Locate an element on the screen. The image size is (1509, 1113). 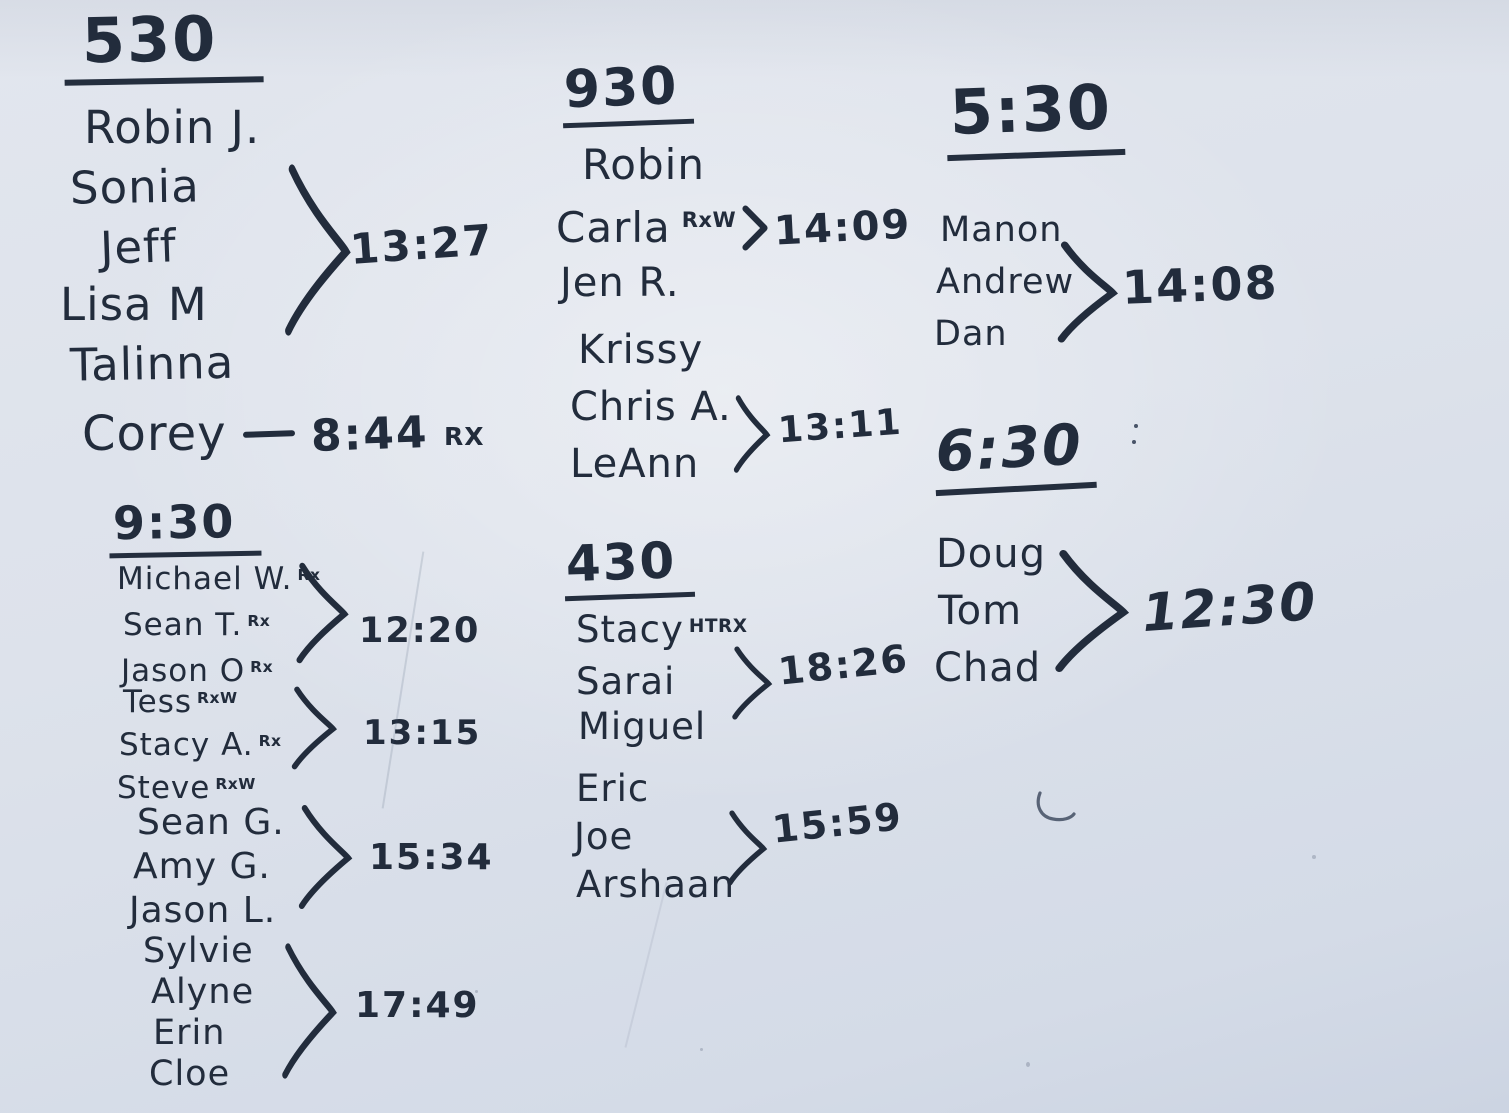
class-time-heading-930: 930 is located at coordinates (627, 92).